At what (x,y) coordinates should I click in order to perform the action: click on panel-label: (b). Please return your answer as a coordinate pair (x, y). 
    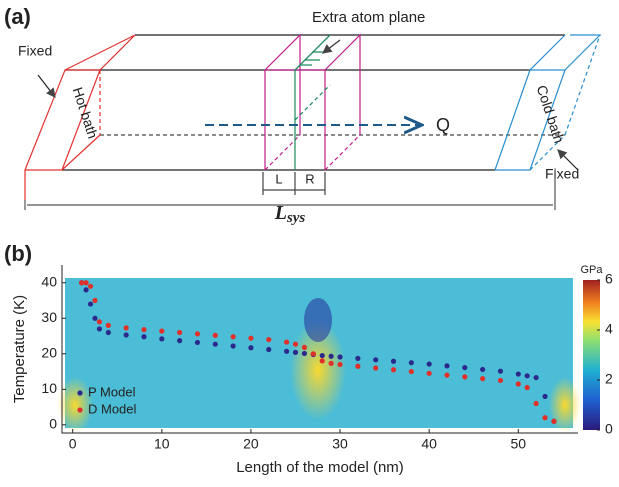
    Looking at the image, I should click on (18, 253).